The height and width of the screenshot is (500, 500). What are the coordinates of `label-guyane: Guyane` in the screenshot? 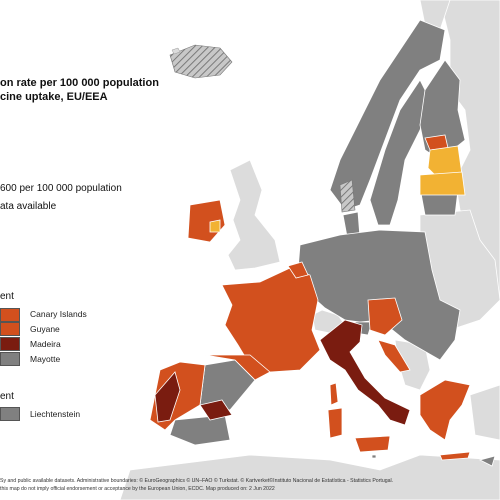 It's located at (45, 329).